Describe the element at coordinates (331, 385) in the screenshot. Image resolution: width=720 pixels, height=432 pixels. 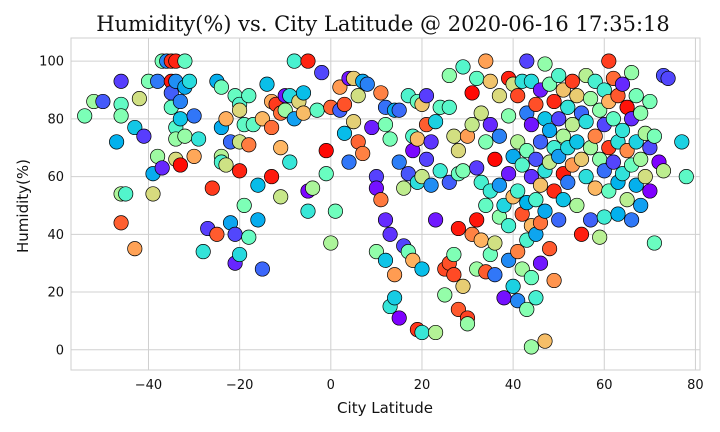
I see `x-tick-label: 0` at that location.